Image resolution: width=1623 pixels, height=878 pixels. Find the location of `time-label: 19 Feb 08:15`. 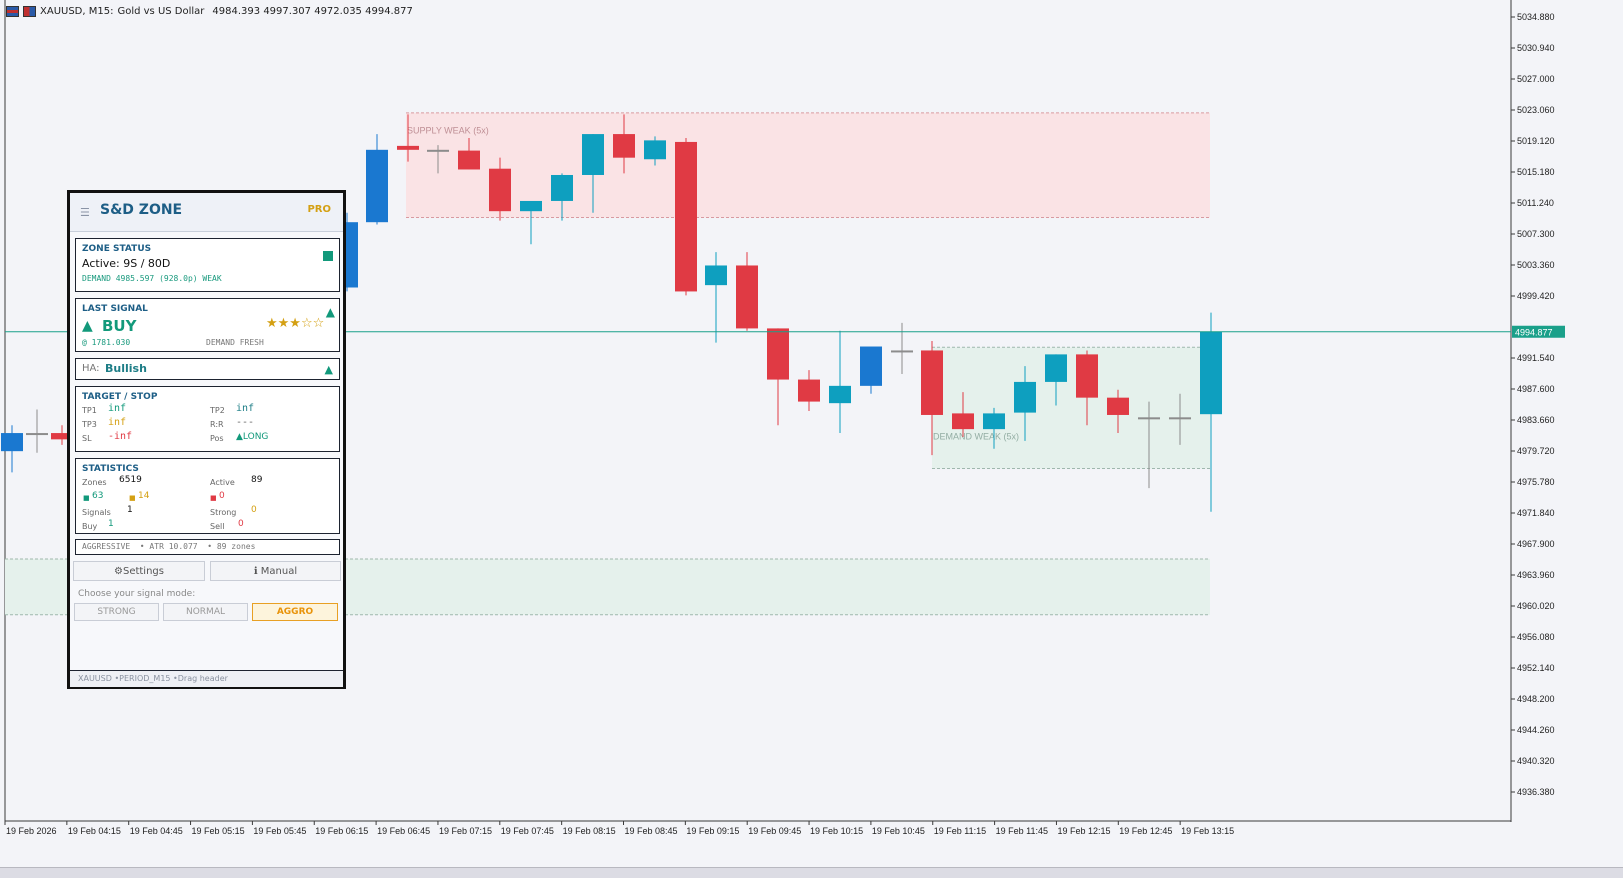

time-label: 19 Feb 08:15 is located at coordinates (589, 831).